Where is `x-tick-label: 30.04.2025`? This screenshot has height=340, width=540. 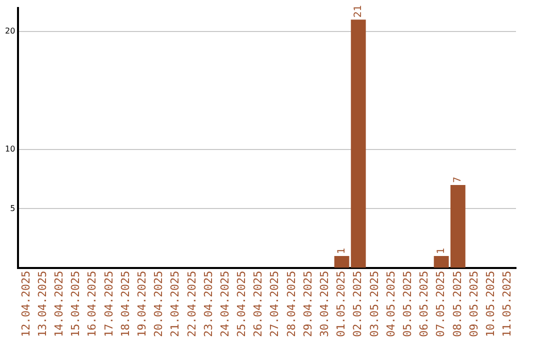 x-tick-label: 30.04.2025 is located at coordinates (325, 304).